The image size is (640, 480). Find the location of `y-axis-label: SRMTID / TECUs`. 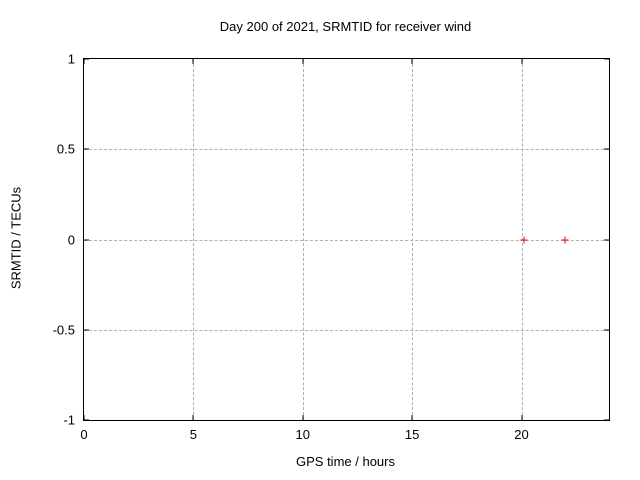

y-axis-label: SRMTID / TECUs is located at coordinates (16, 238).